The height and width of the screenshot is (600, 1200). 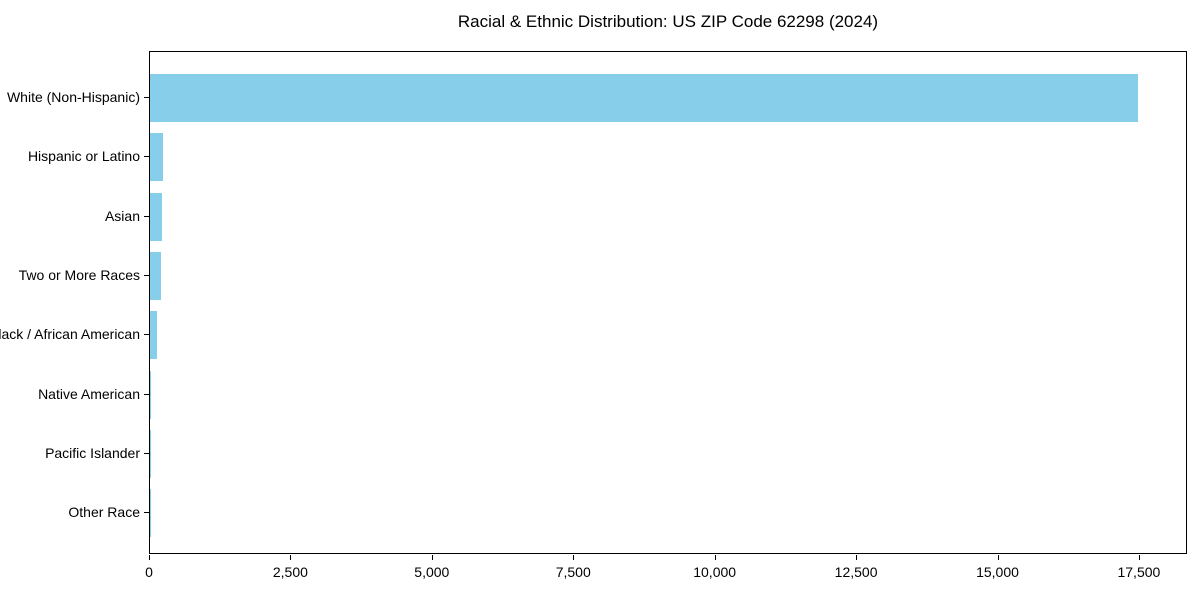 What do you see at coordinates (715, 572) in the screenshot?
I see `x-tick-label: 10,000` at bounding box center [715, 572].